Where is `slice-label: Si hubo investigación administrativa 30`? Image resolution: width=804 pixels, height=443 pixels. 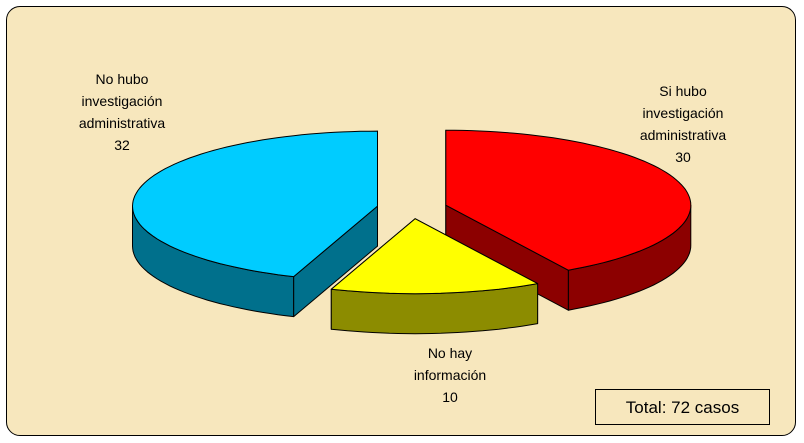 slice-label: Si hubo investigación administrativa 30 is located at coordinates (683, 124).